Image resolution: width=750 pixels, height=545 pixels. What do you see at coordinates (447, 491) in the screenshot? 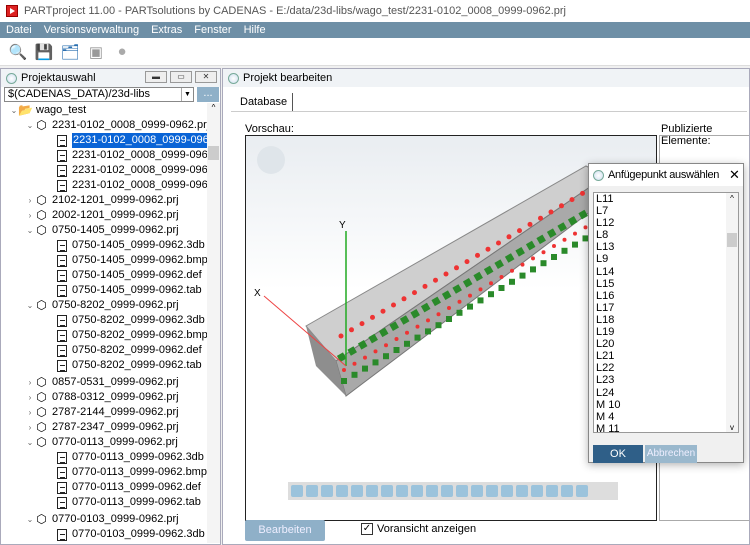
I see `box-view-icon` at bounding box center [447, 491].